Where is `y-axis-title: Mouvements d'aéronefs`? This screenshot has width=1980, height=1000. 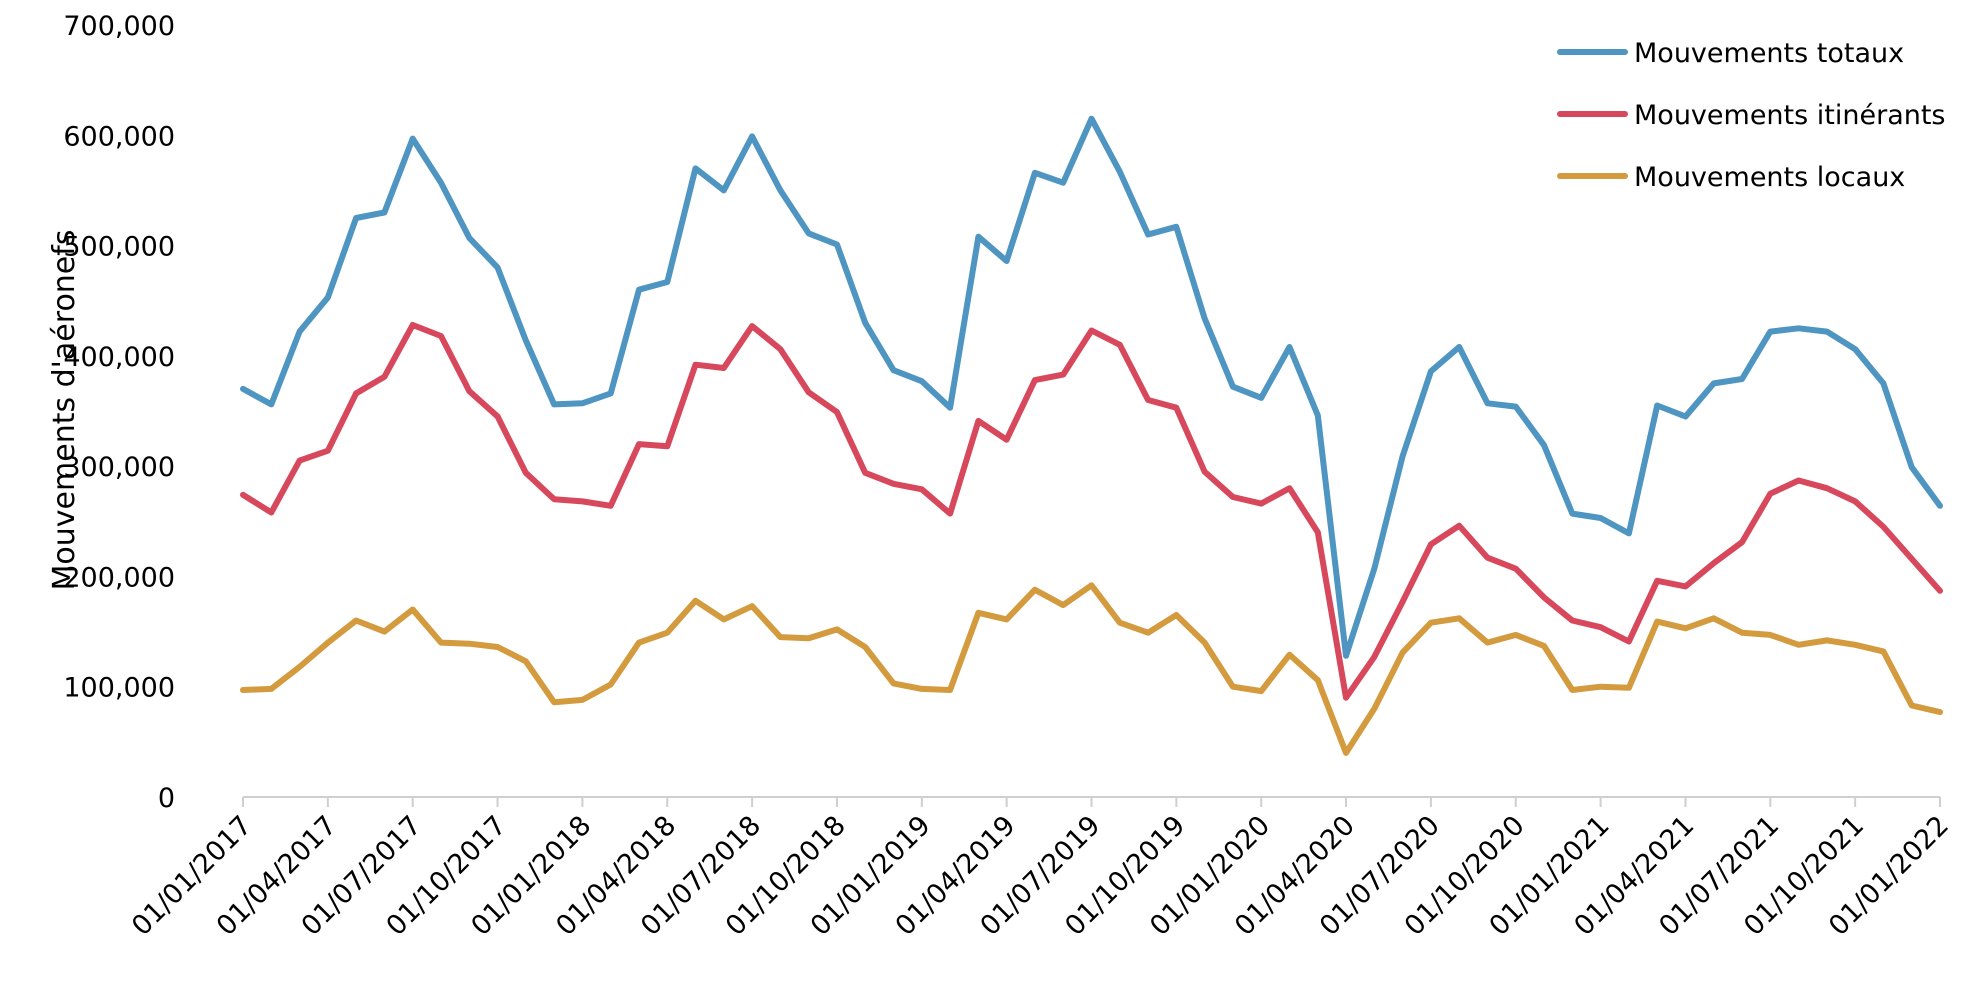
y-axis-title: Mouvements d'aéronefs is located at coordinates (64, 410).